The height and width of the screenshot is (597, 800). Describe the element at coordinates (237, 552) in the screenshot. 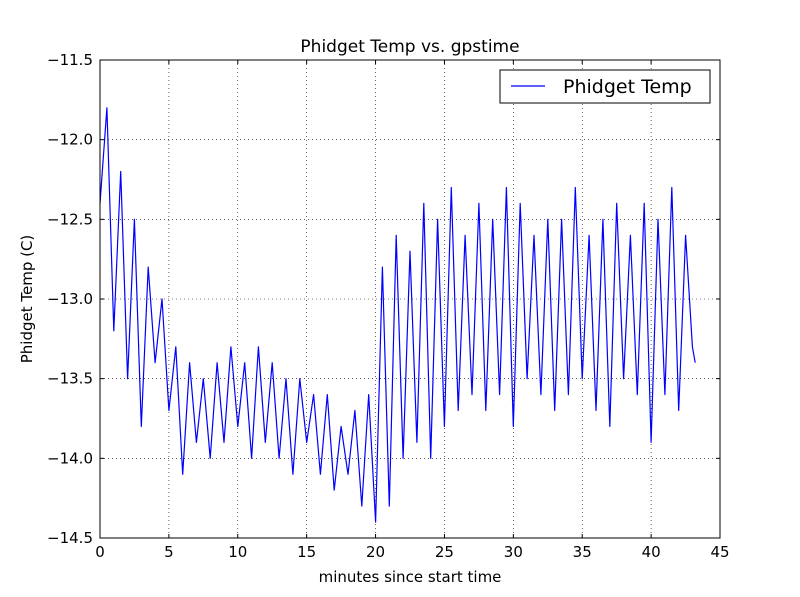

I see `x-tick-label: 10` at that location.